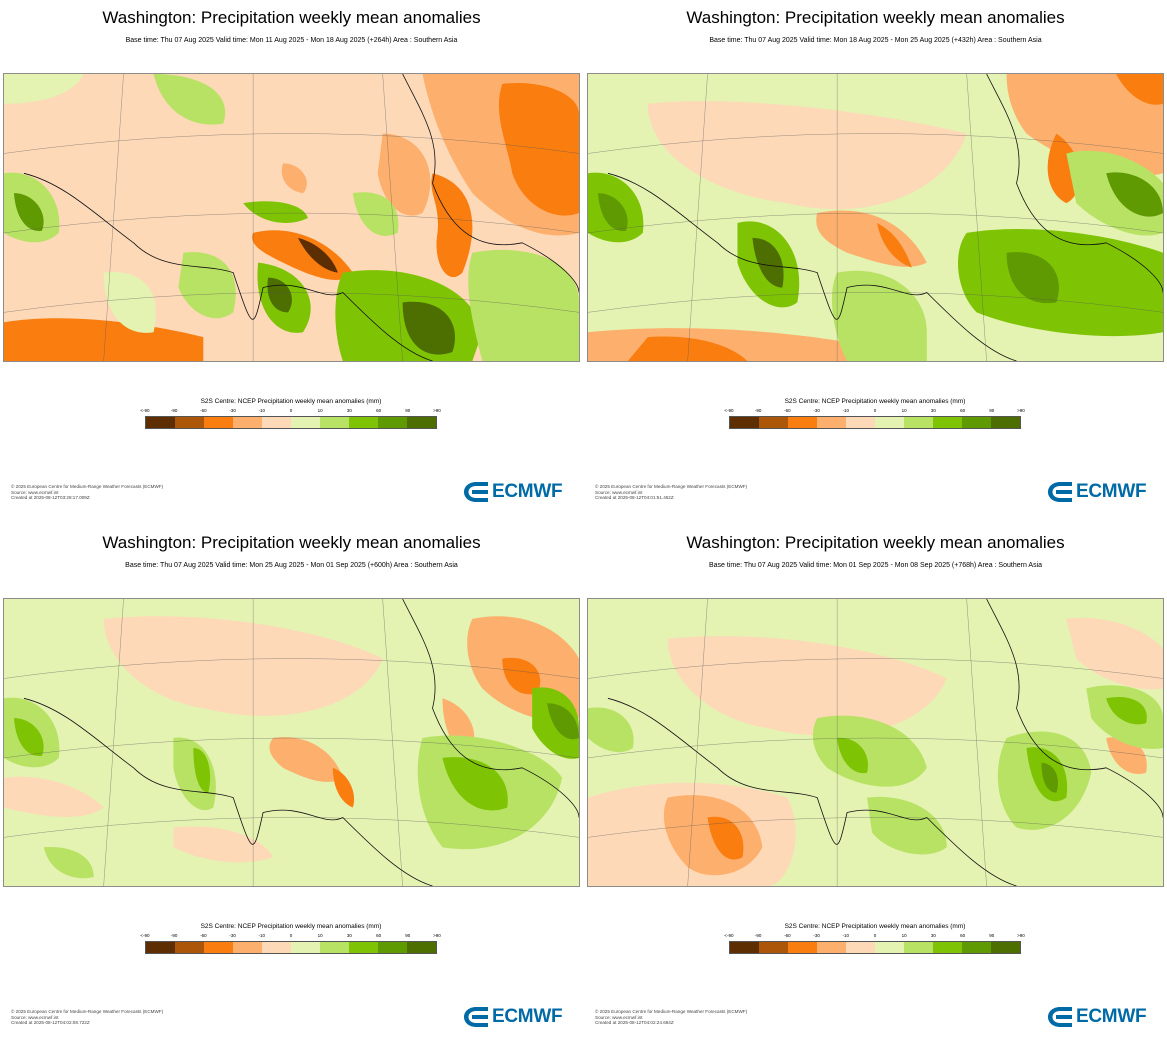 The width and height of the screenshot is (1167, 1050). What do you see at coordinates (619, 492) in the screenshot?
I see `footer-source: Source: www.ecmwf.int` at bounding box center [619, 492].